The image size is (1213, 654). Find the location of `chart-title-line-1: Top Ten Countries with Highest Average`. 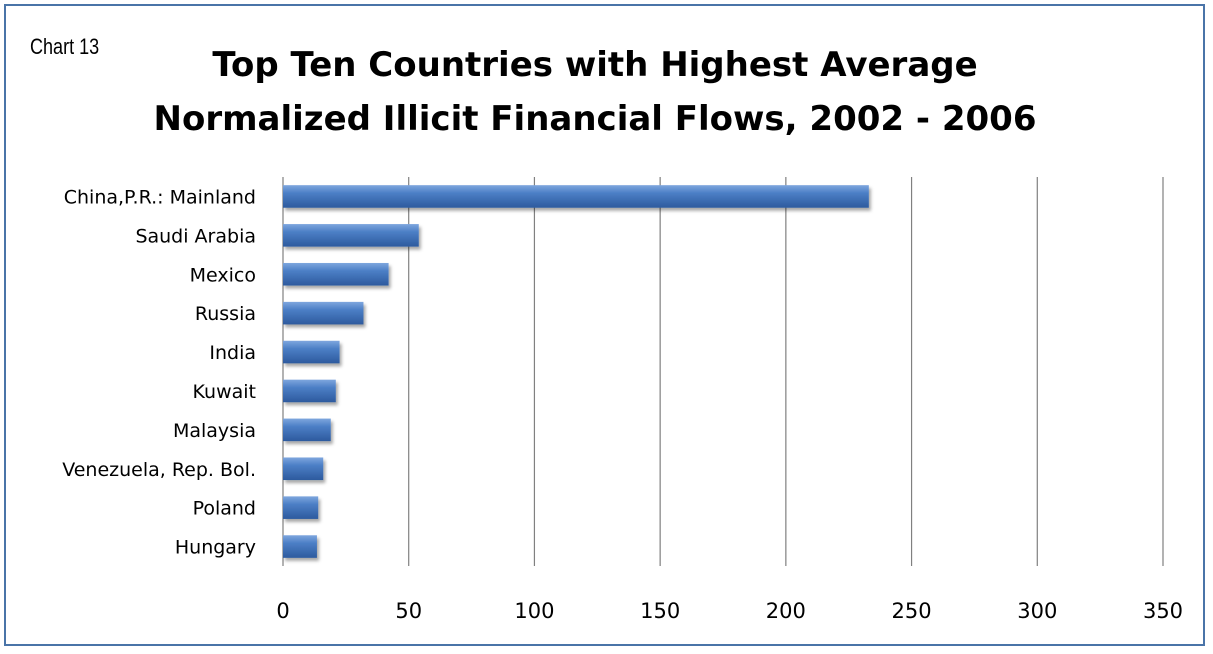

chart-title-line-1: Top Ten Countries with Highest Average is located at coordinates (595, 65).